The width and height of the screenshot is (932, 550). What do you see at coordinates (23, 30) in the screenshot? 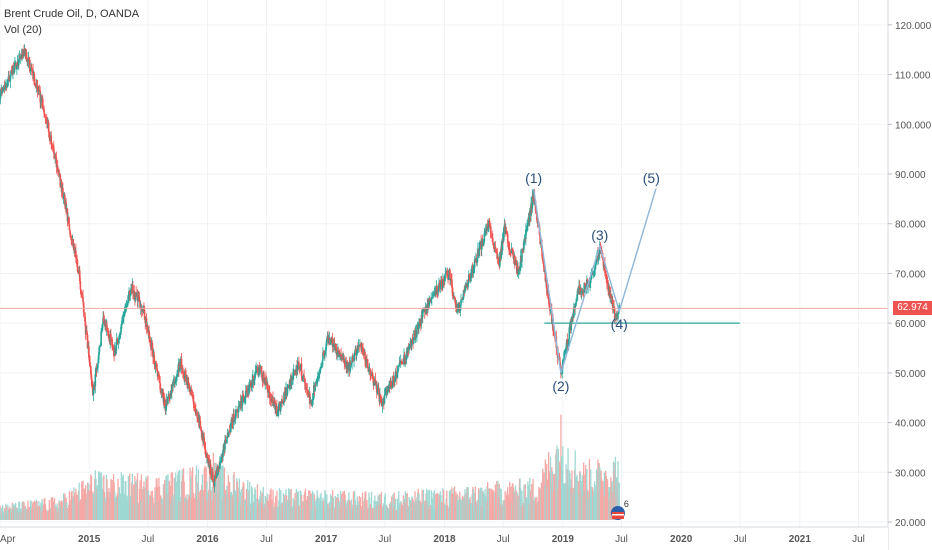
I see `volume-indicator-label: Vol (20)` at bounding box center [23, 30].